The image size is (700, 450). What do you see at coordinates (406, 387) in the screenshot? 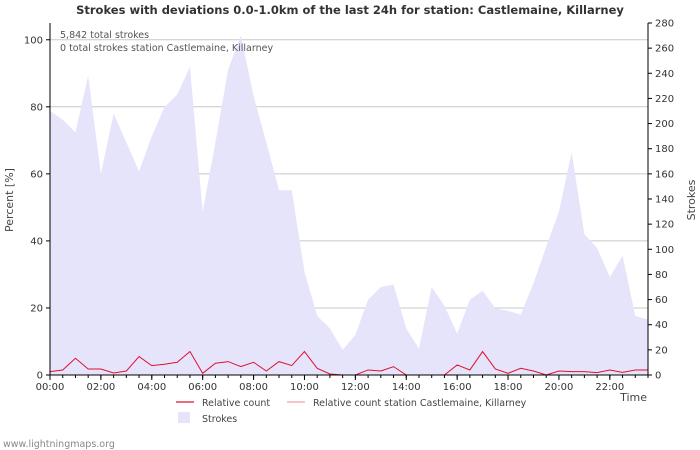
I see `x-tick-label: 14:00` at bounding box center [406, 387].